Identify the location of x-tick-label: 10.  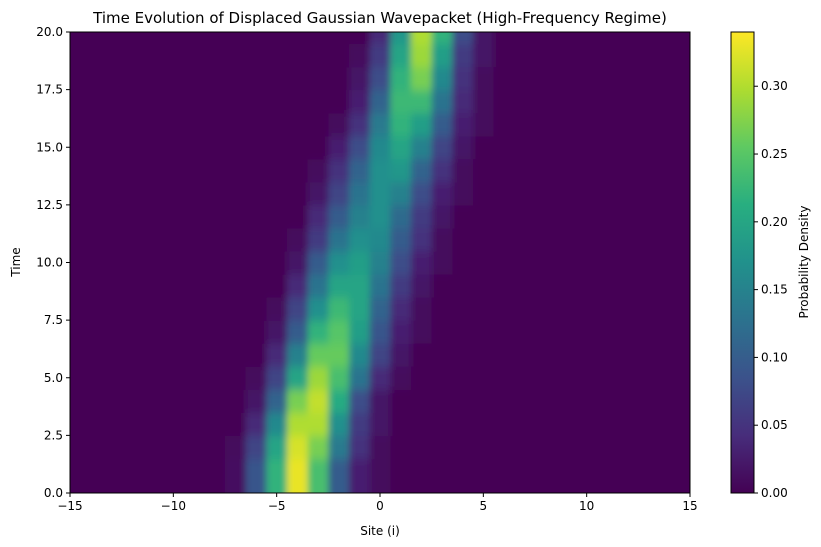
(586, 506).